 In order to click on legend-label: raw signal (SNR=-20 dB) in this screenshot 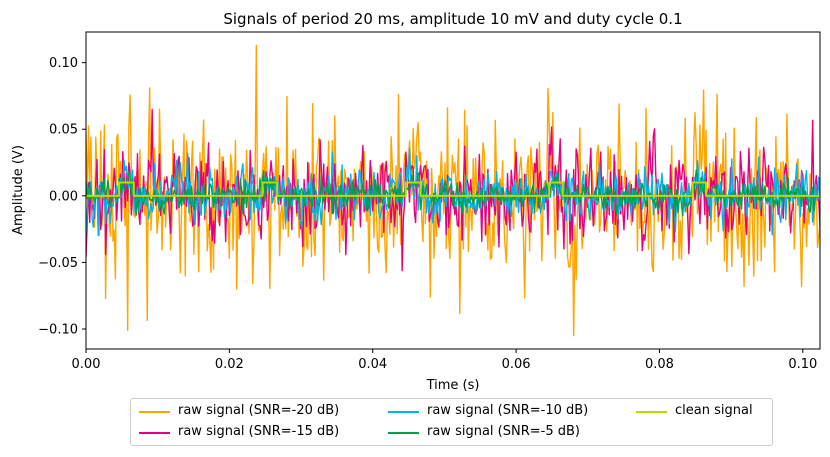, I will do `click(259, 410)`.